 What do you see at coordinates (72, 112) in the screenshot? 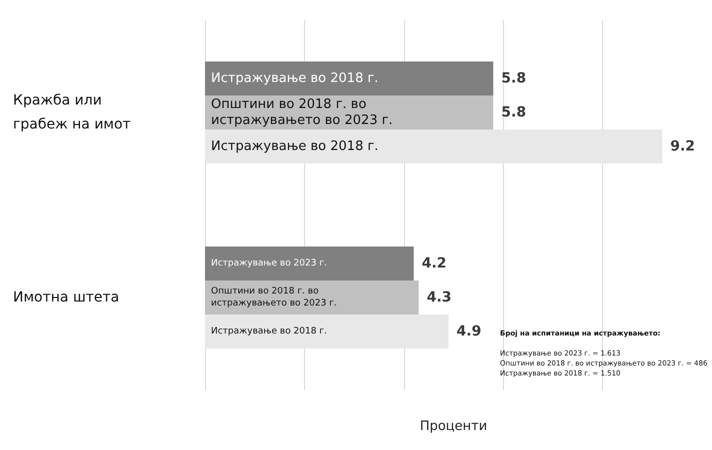
I see `y-tick-label: Кражба или грабеж на имот` at bounding box center [72, 112].